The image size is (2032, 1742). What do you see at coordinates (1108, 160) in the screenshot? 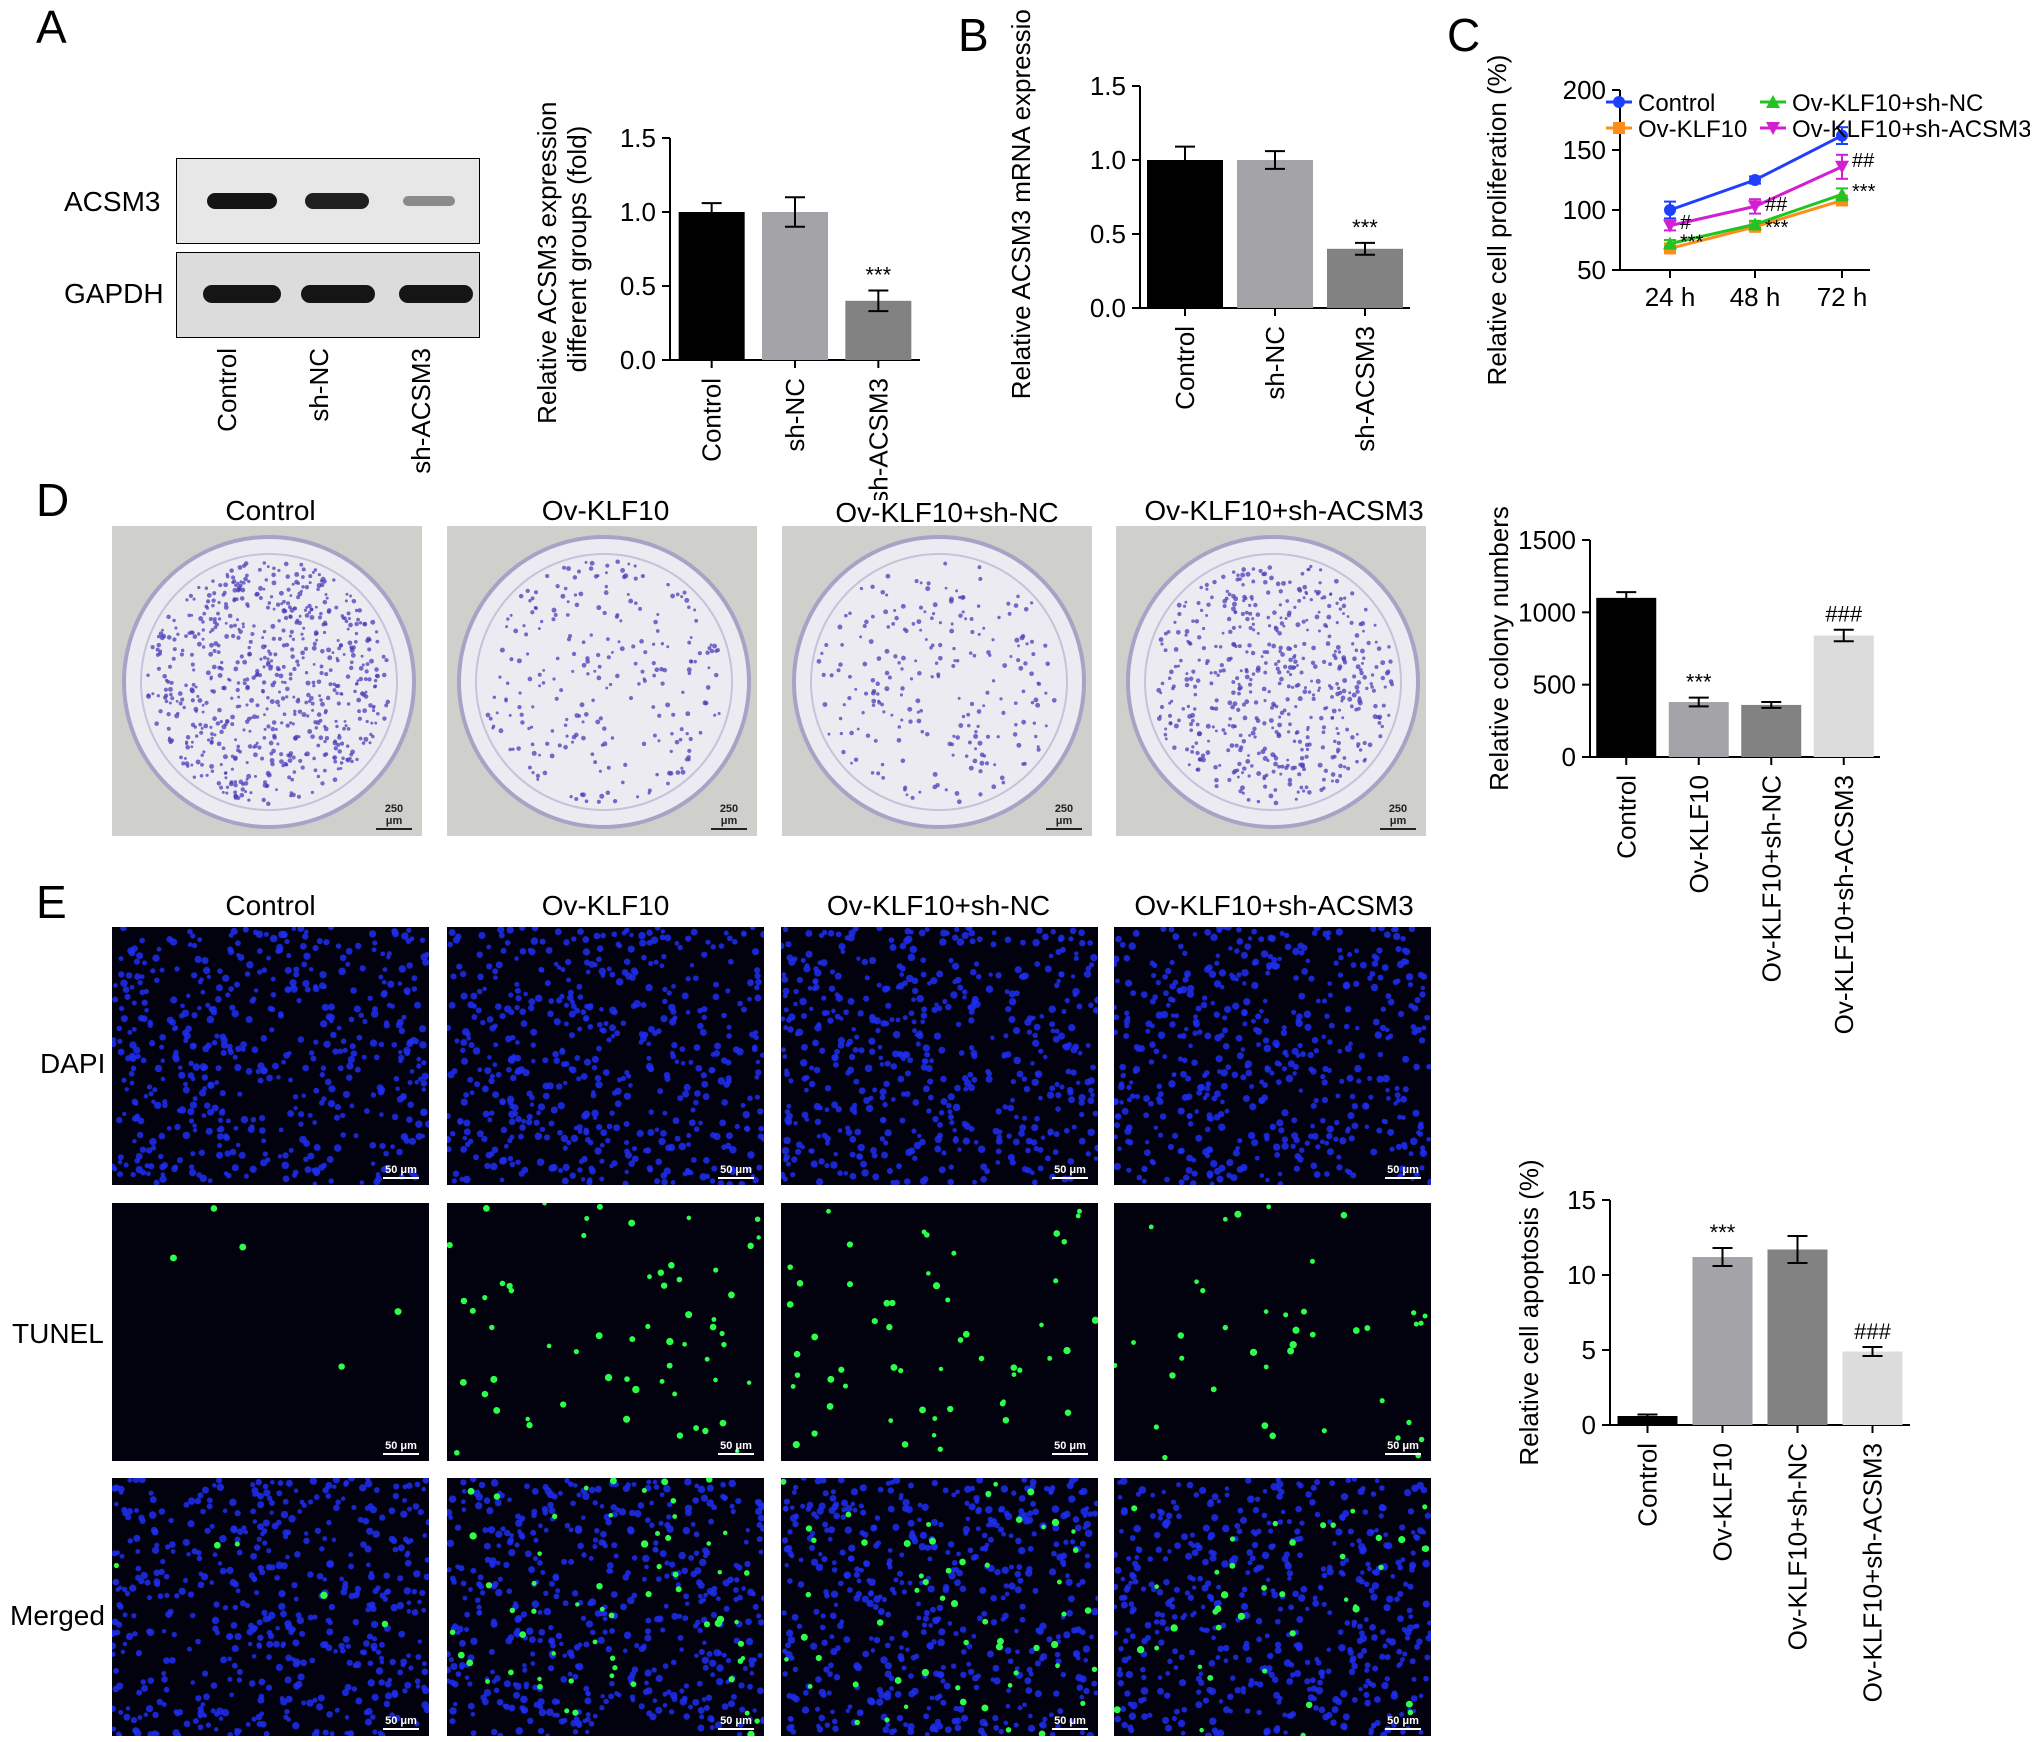
I see `y-tick-label: 1.0` at bounding box center [1108, 160].